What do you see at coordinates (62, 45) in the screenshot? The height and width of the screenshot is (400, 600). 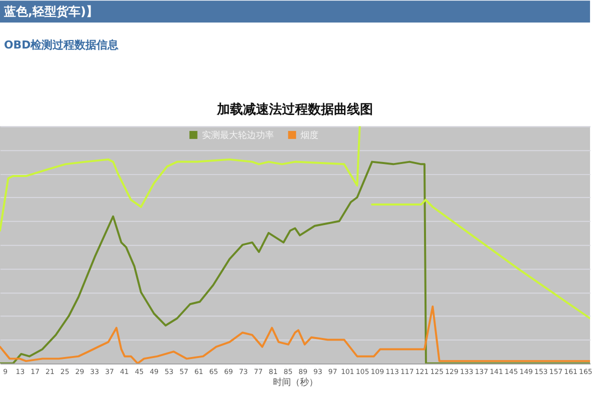 I see `text: OBD检测过程数据信息` at bounding box center [62, 45].